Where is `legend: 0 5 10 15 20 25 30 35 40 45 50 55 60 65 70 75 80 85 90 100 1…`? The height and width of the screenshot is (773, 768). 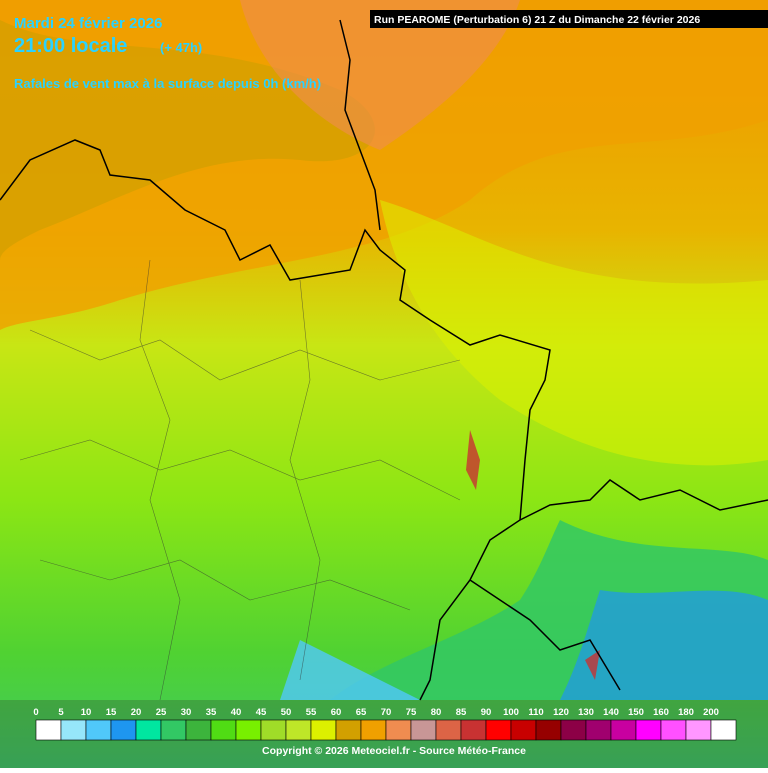
legend: 0 5 10 15 20 25 30 35 40 45 50 55 60 65 70 75 80 85 90 100 1… is located at coordinates (385, 724).